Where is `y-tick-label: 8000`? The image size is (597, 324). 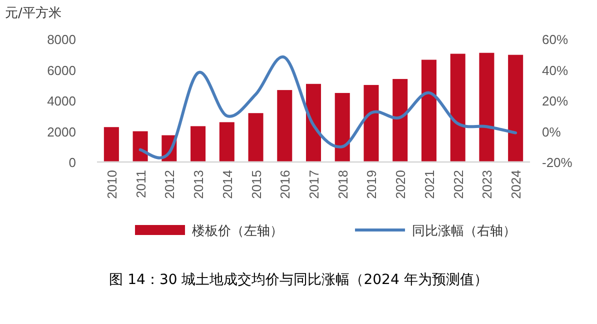
y-tick-label: 8000 is located at coordinates (61, 39).